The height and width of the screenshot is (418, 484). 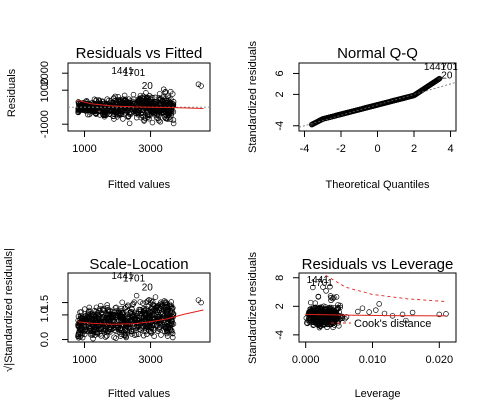 I want to click on y-tick-label: -1000, so click(x=45, y=124).